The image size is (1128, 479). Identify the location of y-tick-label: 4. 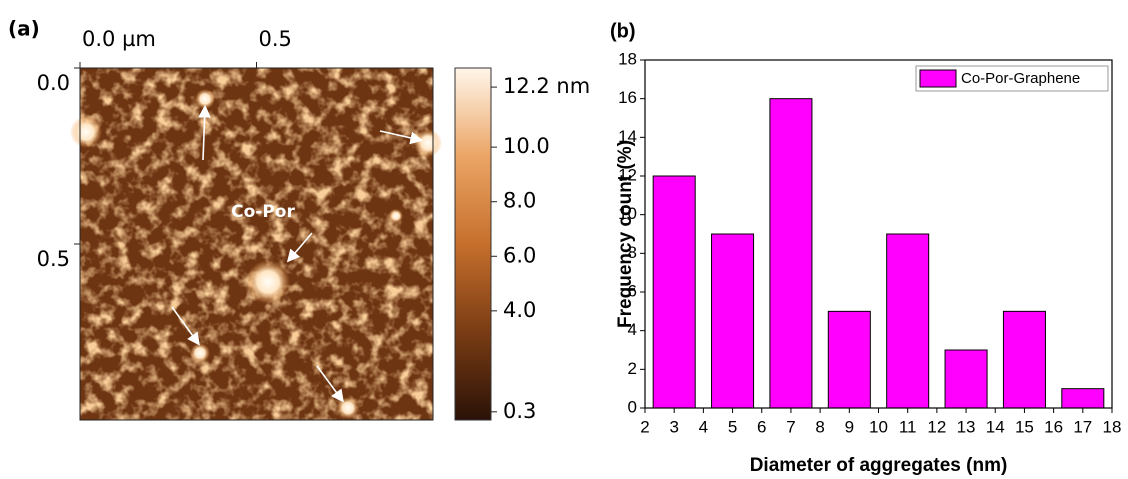
(632, 329).